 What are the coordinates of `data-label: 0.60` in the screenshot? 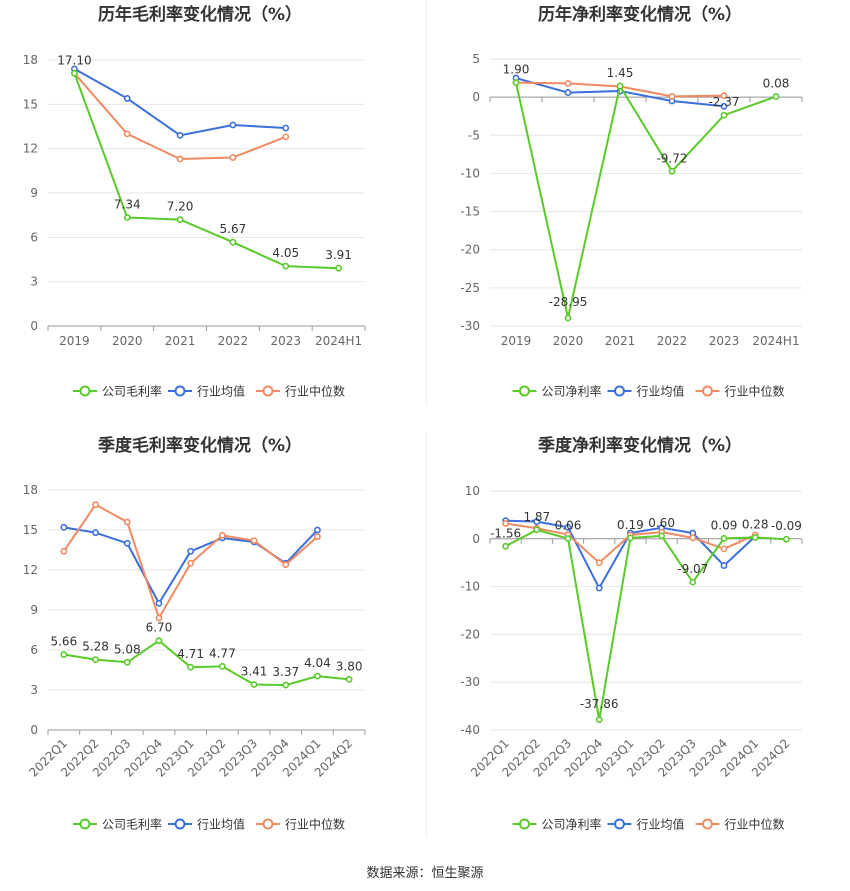 It's located at (661, 523).